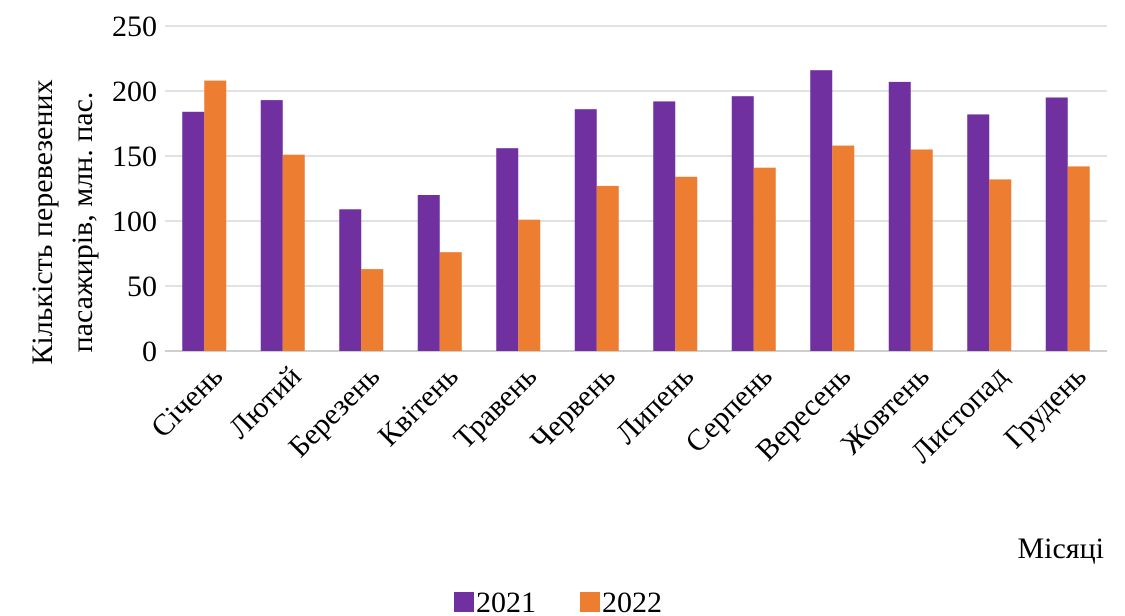 The width and height of the screenshot is (1125, 616). What do you see at coordinates (142, 286) in the screenshot?
I see `y-tick-label: 50` at bounding box center [142, 286].